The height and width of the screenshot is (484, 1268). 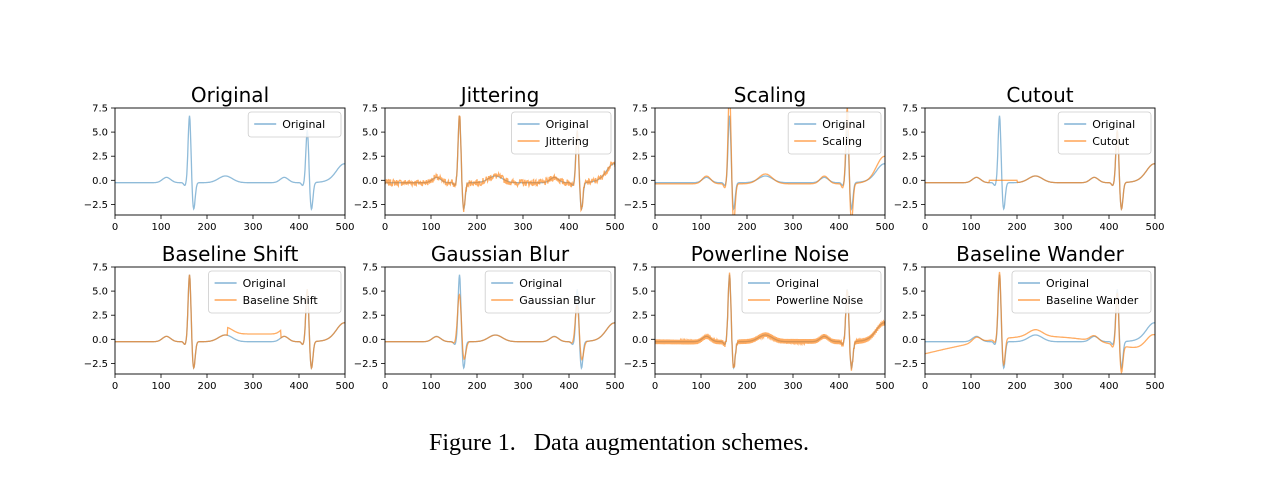 I want to click on legend: Original Baseline Wander, so click(x=1081, y=292).